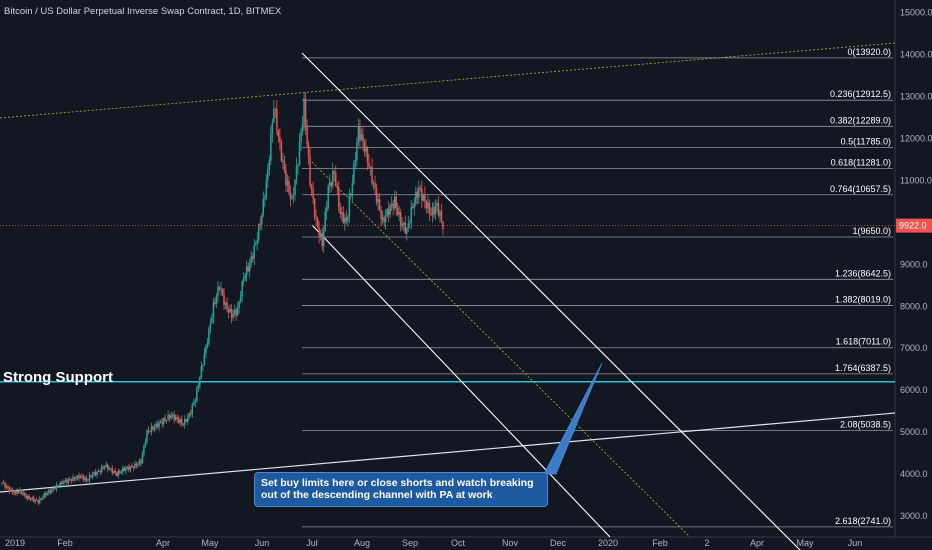 Image resolution: width=932 pixels, height=550 pixels. Describe the element at coordinates (863, 273) in the screenshot. I see `fib-level-label: 1.236(8642.5)` at that location.